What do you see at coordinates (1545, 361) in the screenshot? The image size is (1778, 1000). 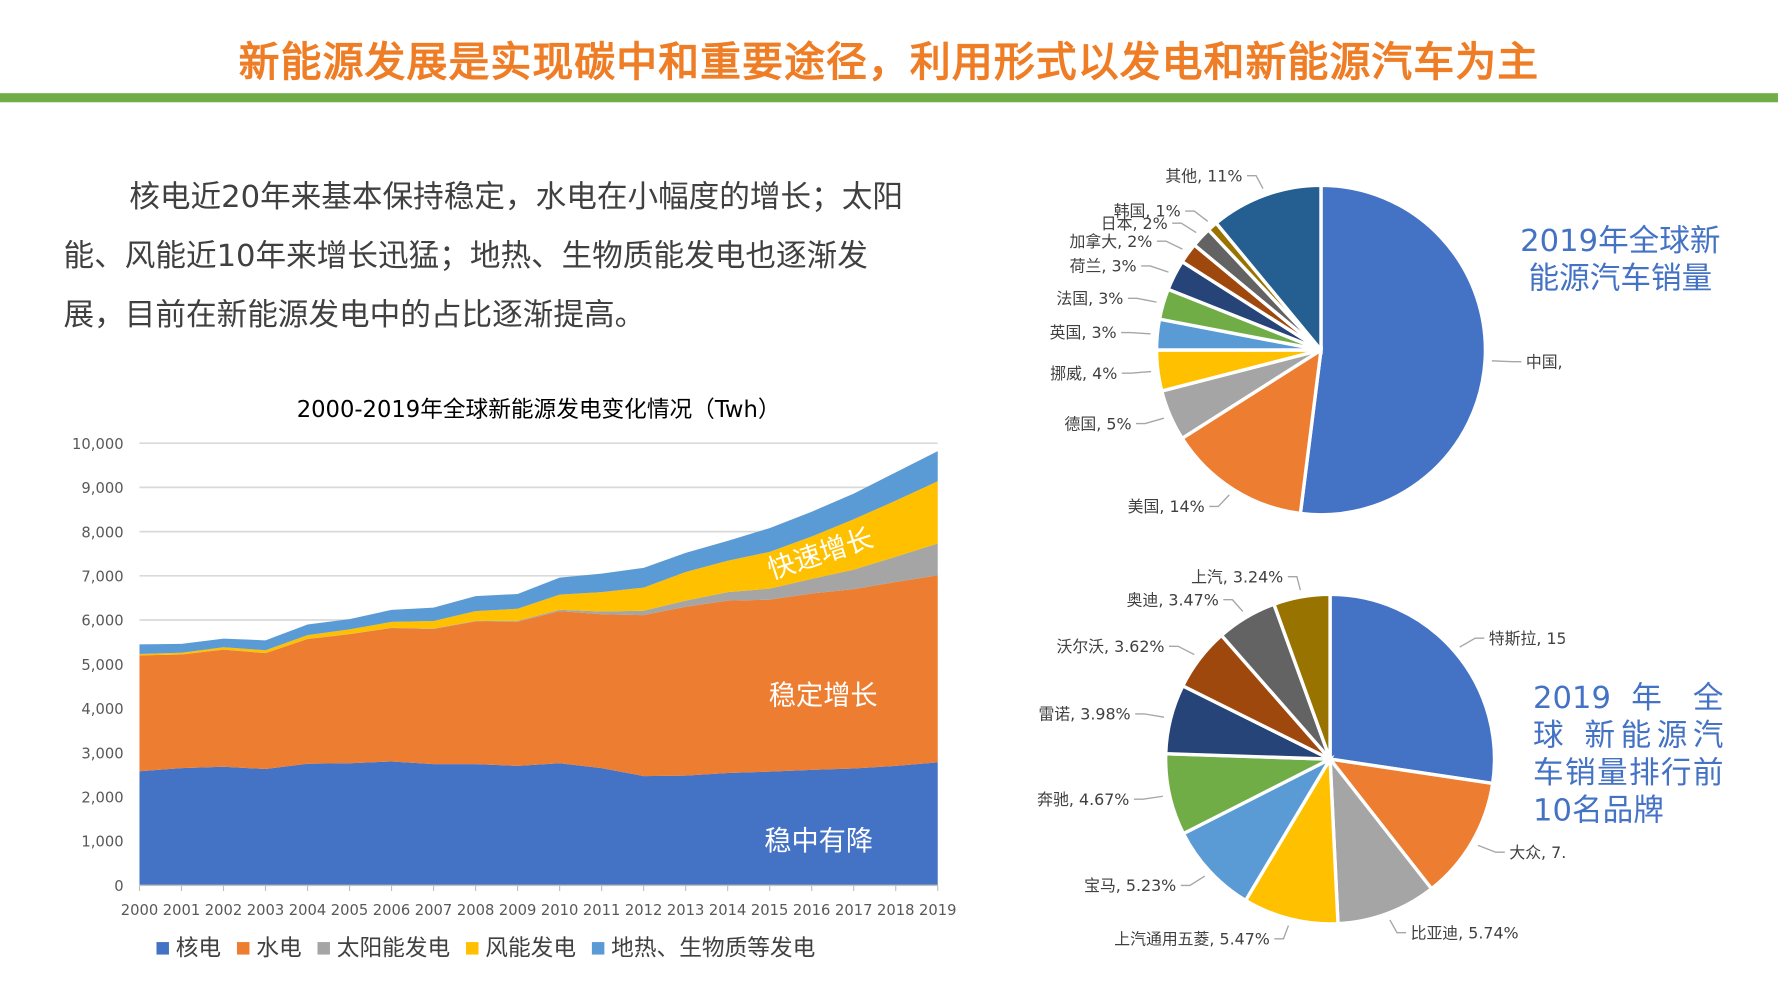 I see `slice-label: 中国, 52%` at bounding box center [1545, 361].